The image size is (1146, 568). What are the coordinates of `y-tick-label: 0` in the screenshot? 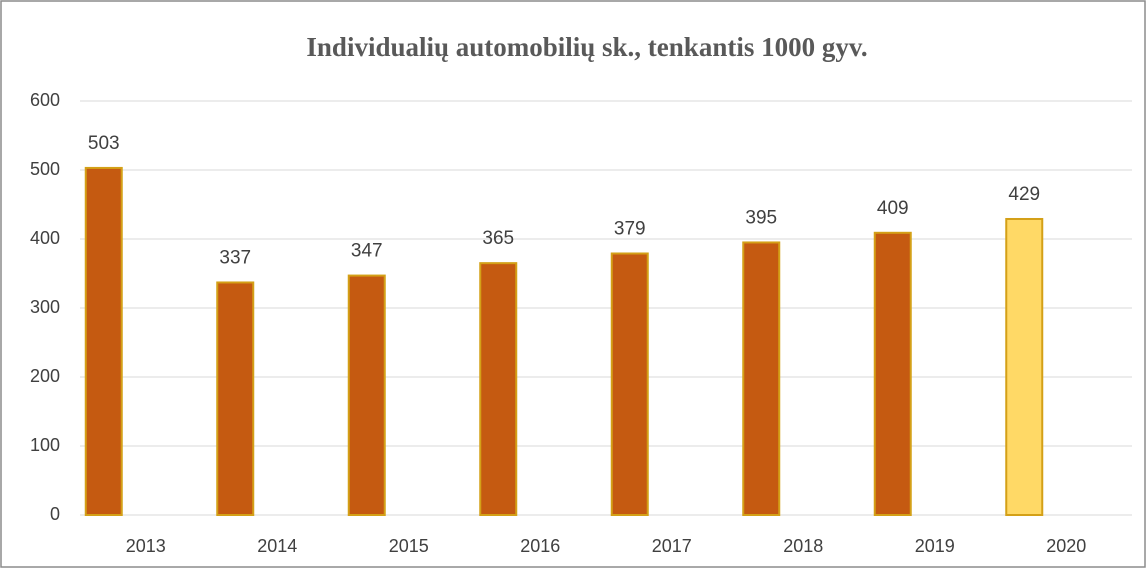 It's located at (55, 514).